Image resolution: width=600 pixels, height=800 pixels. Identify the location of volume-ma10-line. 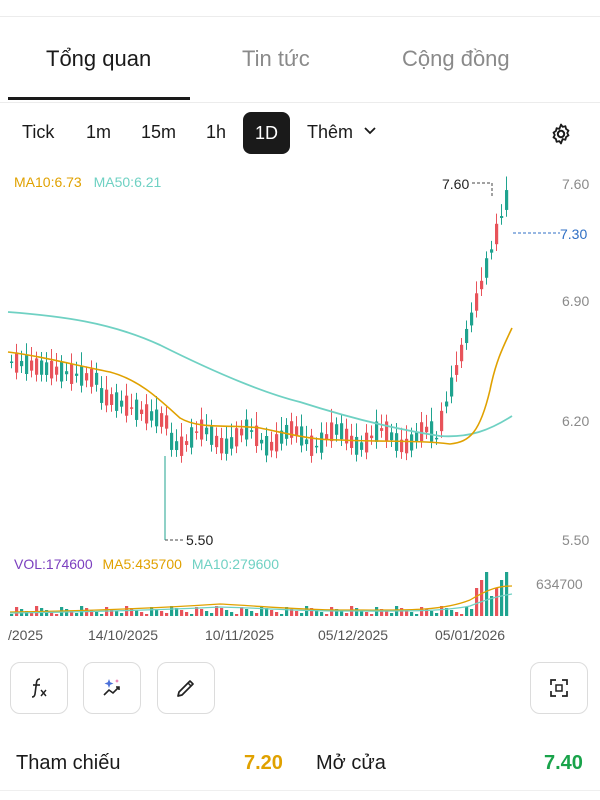
(261, 603).